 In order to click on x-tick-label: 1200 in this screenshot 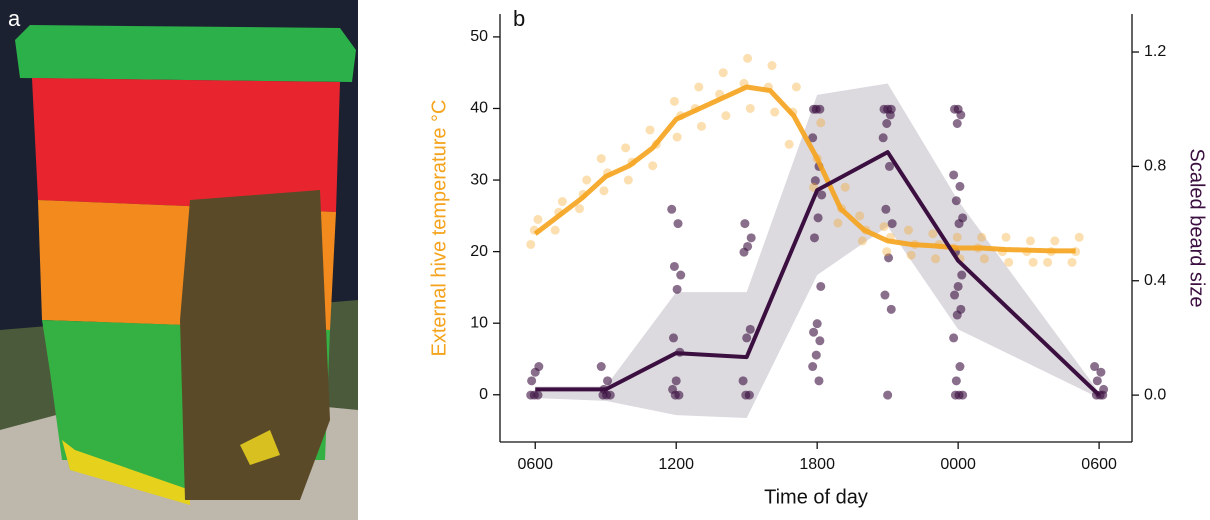, I will do `click(676, 464)`.